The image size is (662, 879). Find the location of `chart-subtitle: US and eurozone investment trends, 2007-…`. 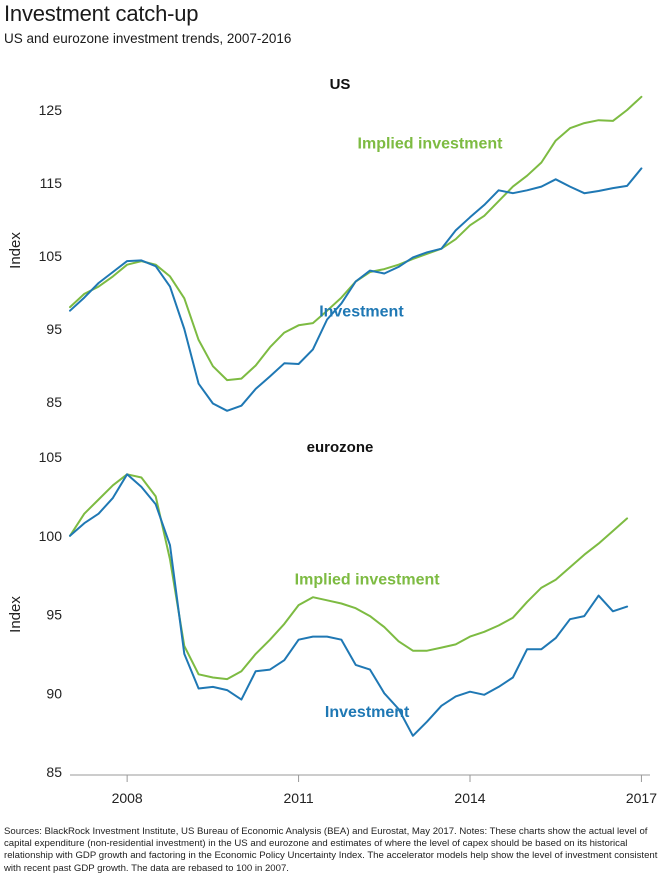

chart-subtitle: US and eurozone investment trends, 2007-… is located at coordinates (148, 38).